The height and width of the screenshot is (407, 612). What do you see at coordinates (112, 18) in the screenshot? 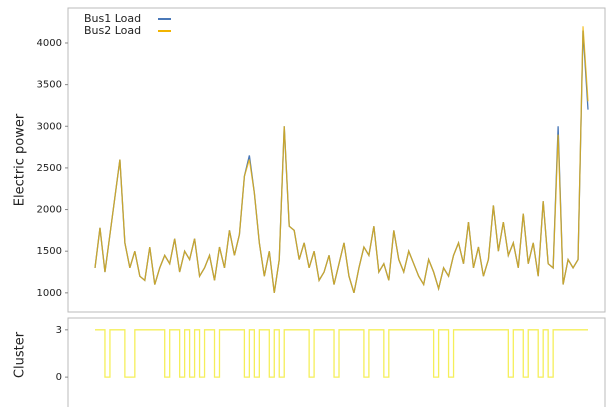
I see `legend-label: Bus1 Load` at bounding box center [112, 18].